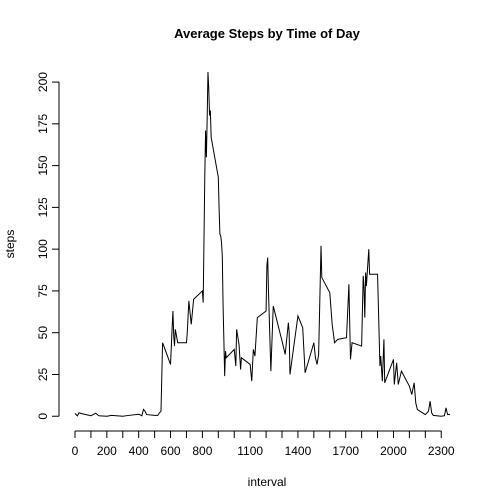 The width and height of the screenshot is (504, 504). What do you see at coordinates (250, 451) in the screenshot?
I see `x-tick-label: 1100` at bounding box center [250, 451].